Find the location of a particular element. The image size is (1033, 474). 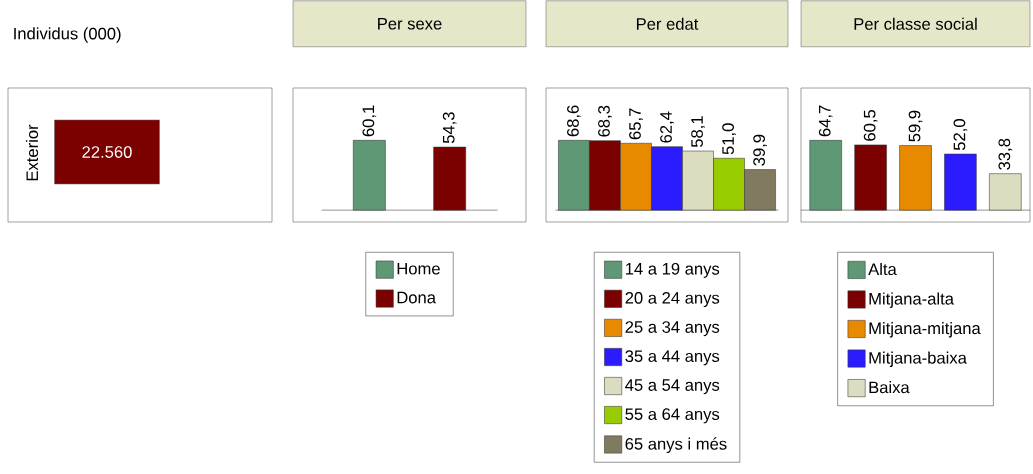

data-label: 68,6 is located at coordinates (574, 121).